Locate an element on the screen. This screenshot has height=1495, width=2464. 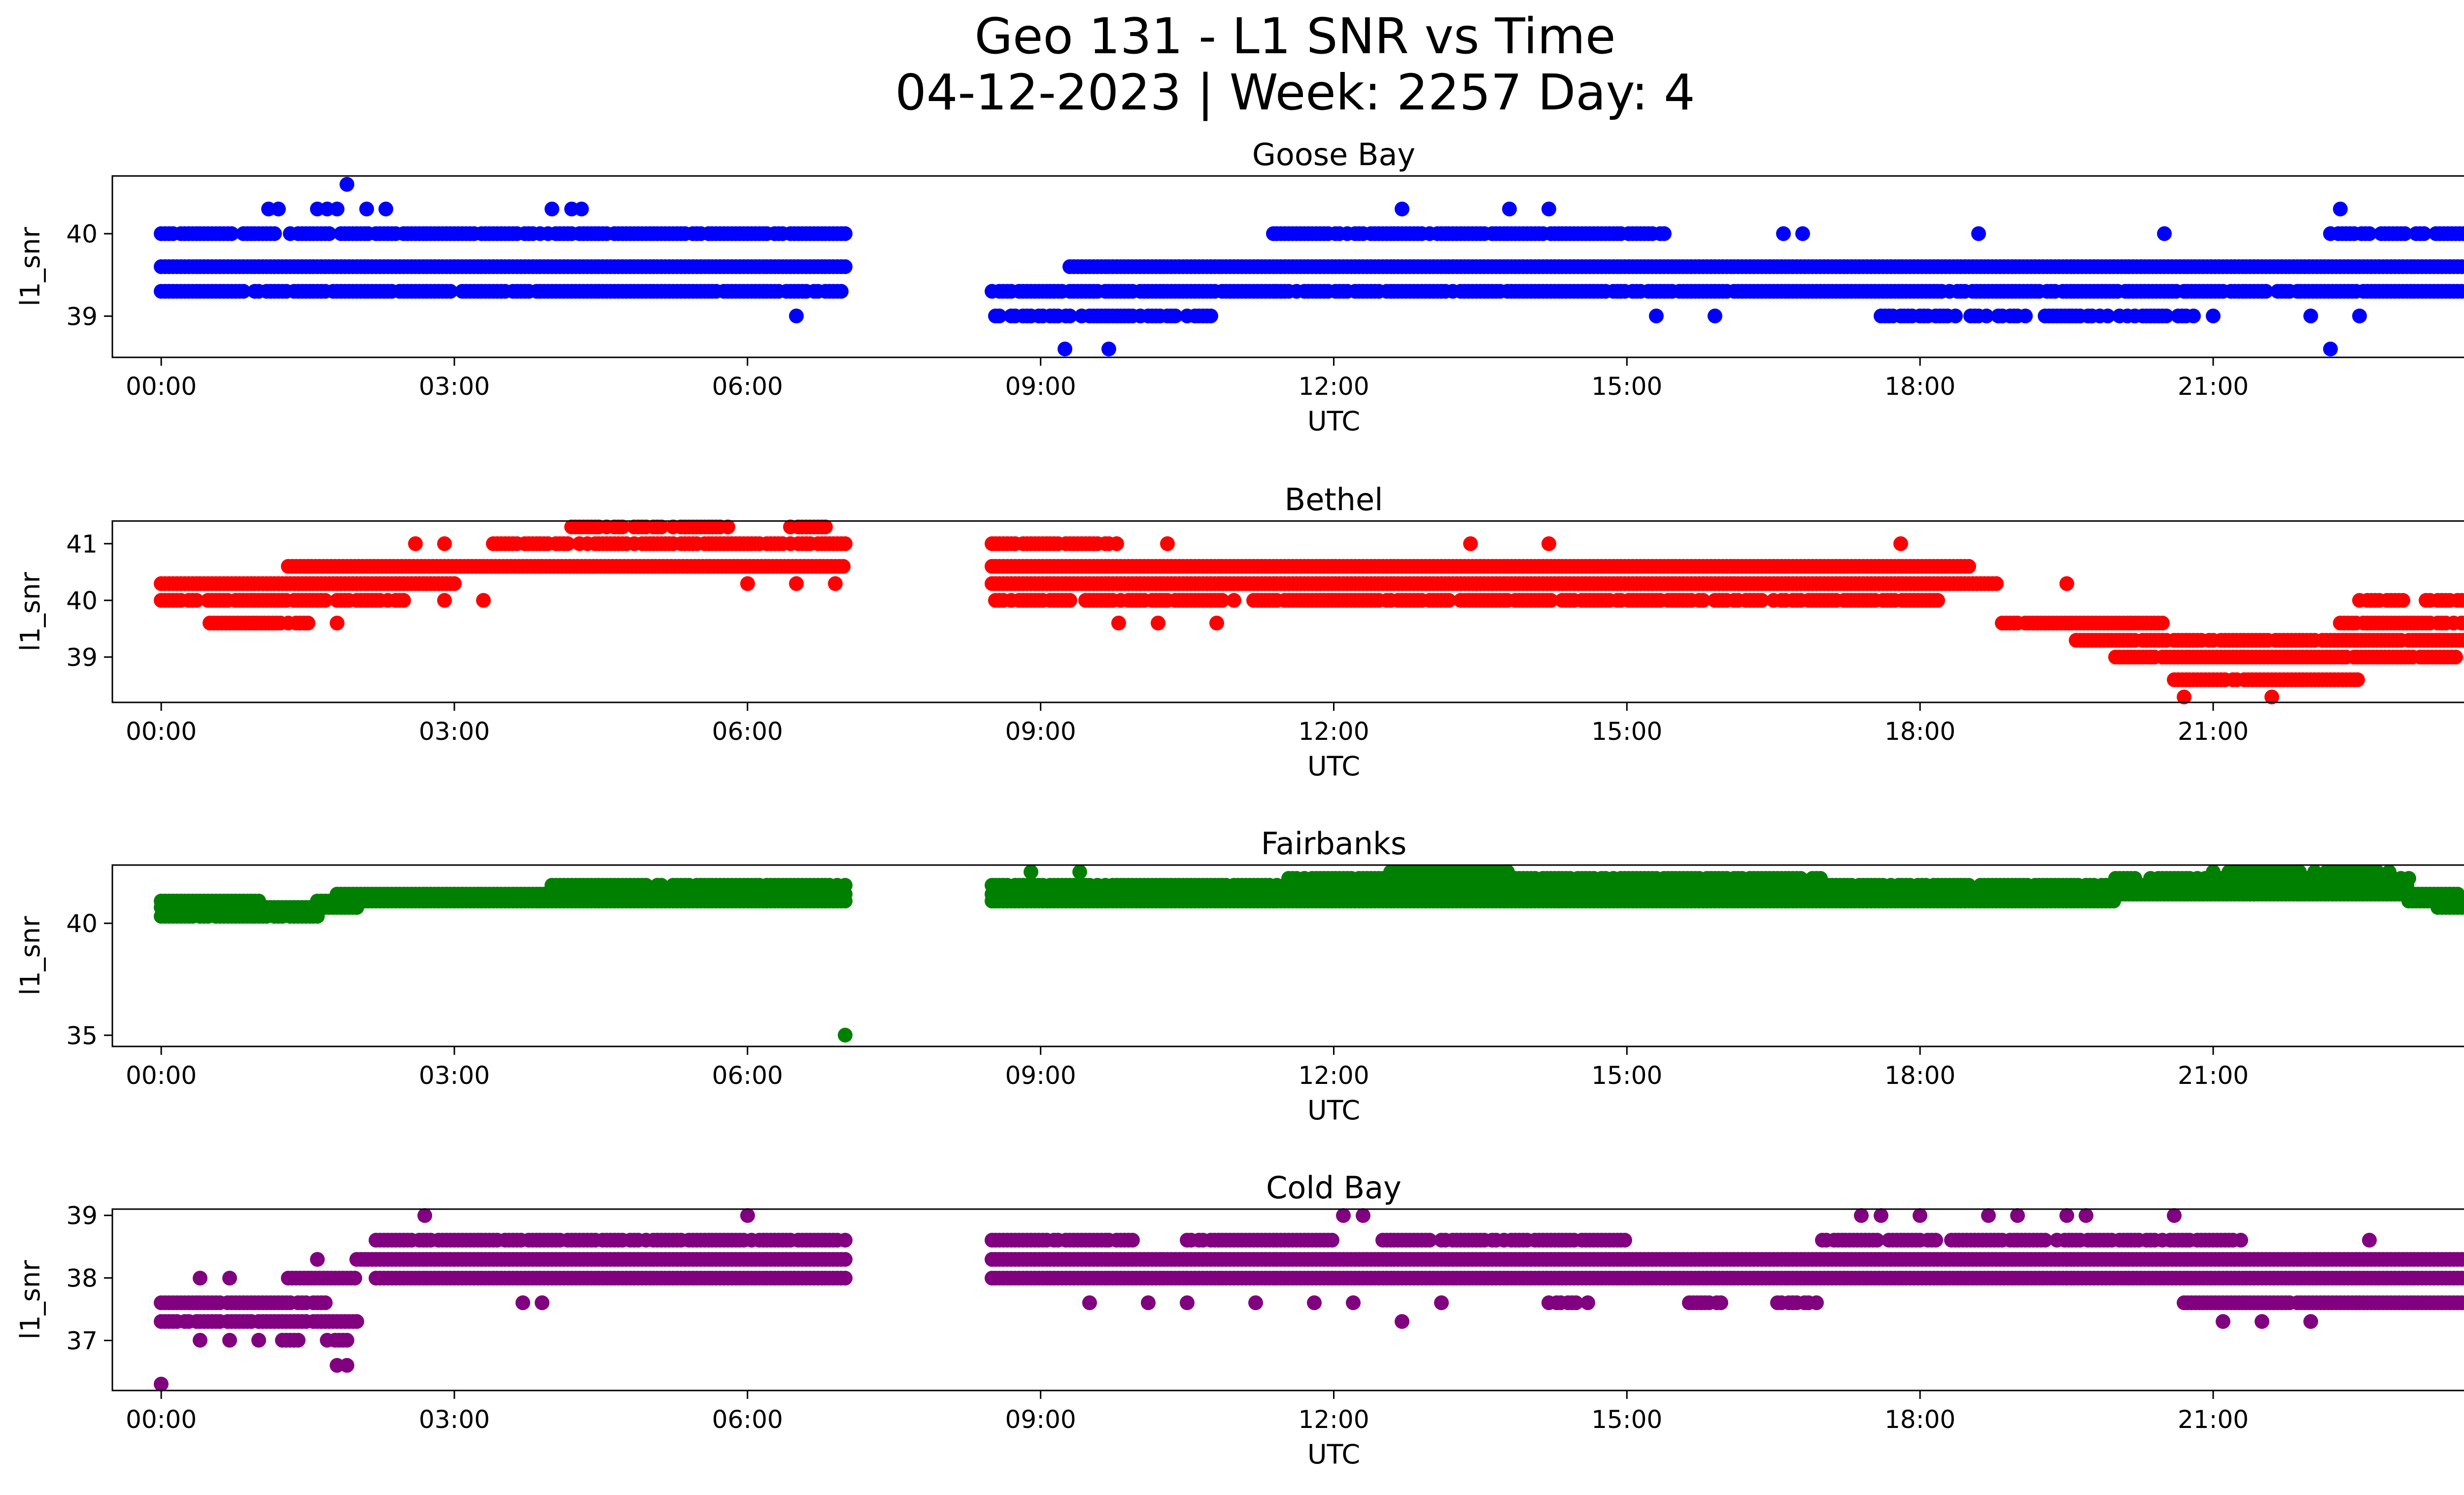
bethel-xtick-label: 06:00 is located at coordinates (747, 731).